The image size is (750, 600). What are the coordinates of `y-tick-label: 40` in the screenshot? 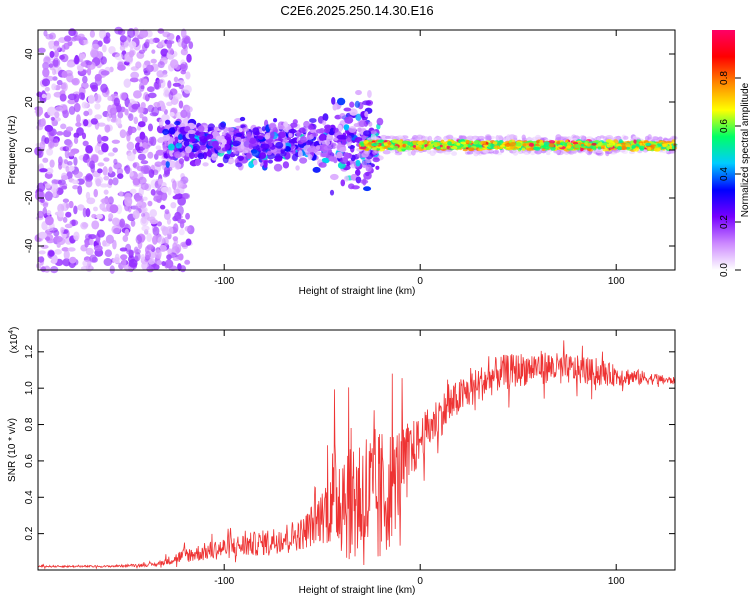 It's located at (29, 54).